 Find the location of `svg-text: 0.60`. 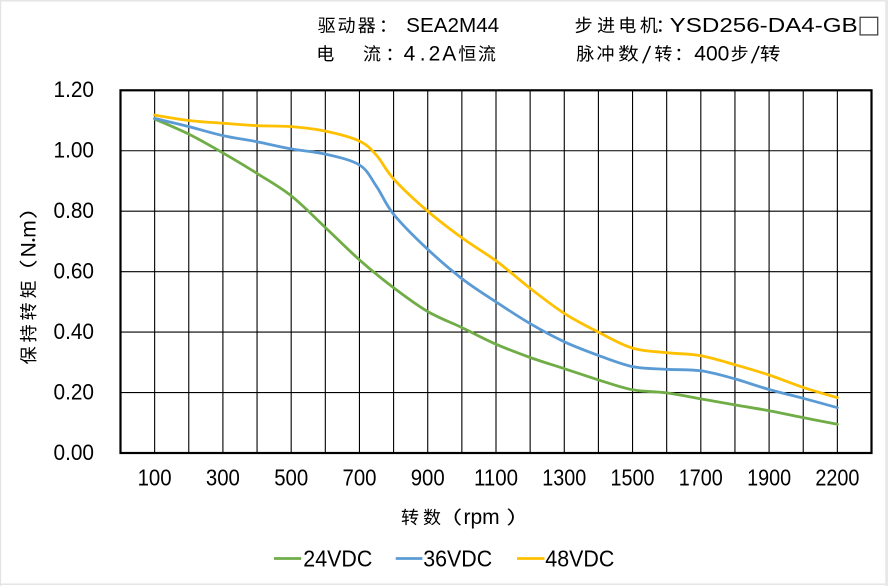

svg-text: 0.60 is located at coordinates (74, 271).